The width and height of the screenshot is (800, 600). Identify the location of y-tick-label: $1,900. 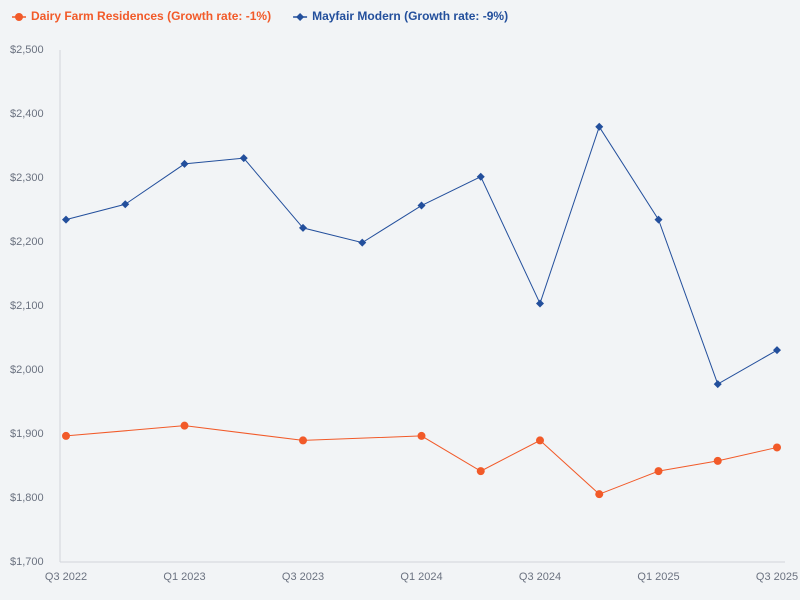
(27, 434).